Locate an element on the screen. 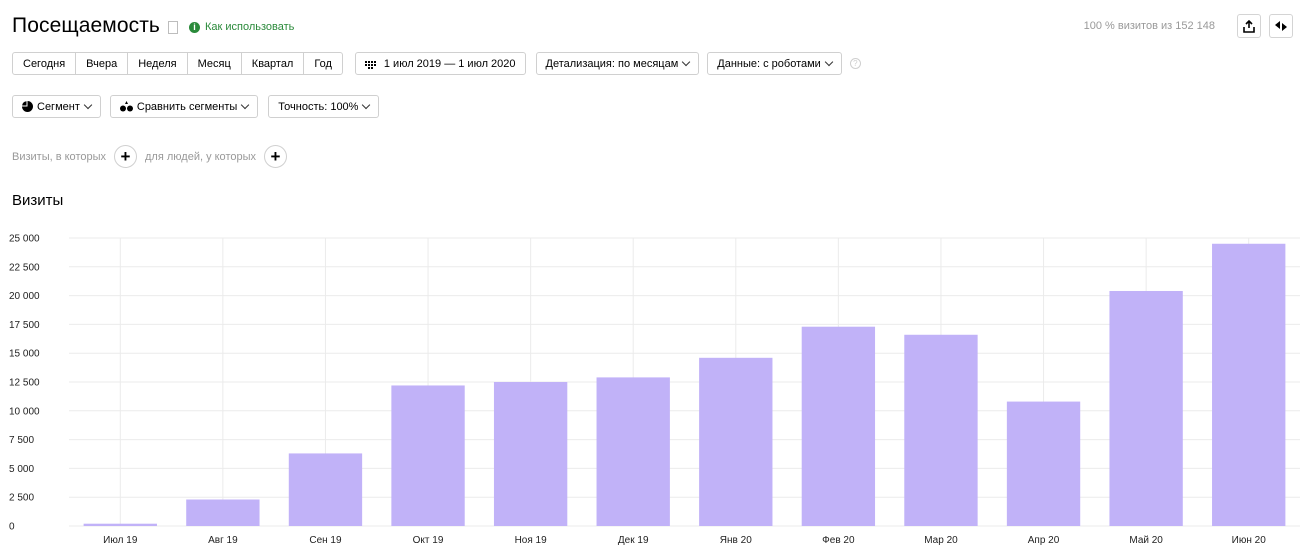 The height and width of the screenshot is (556, 1305). y-tick-label: 20 000 is located at coordinates (24, 296).